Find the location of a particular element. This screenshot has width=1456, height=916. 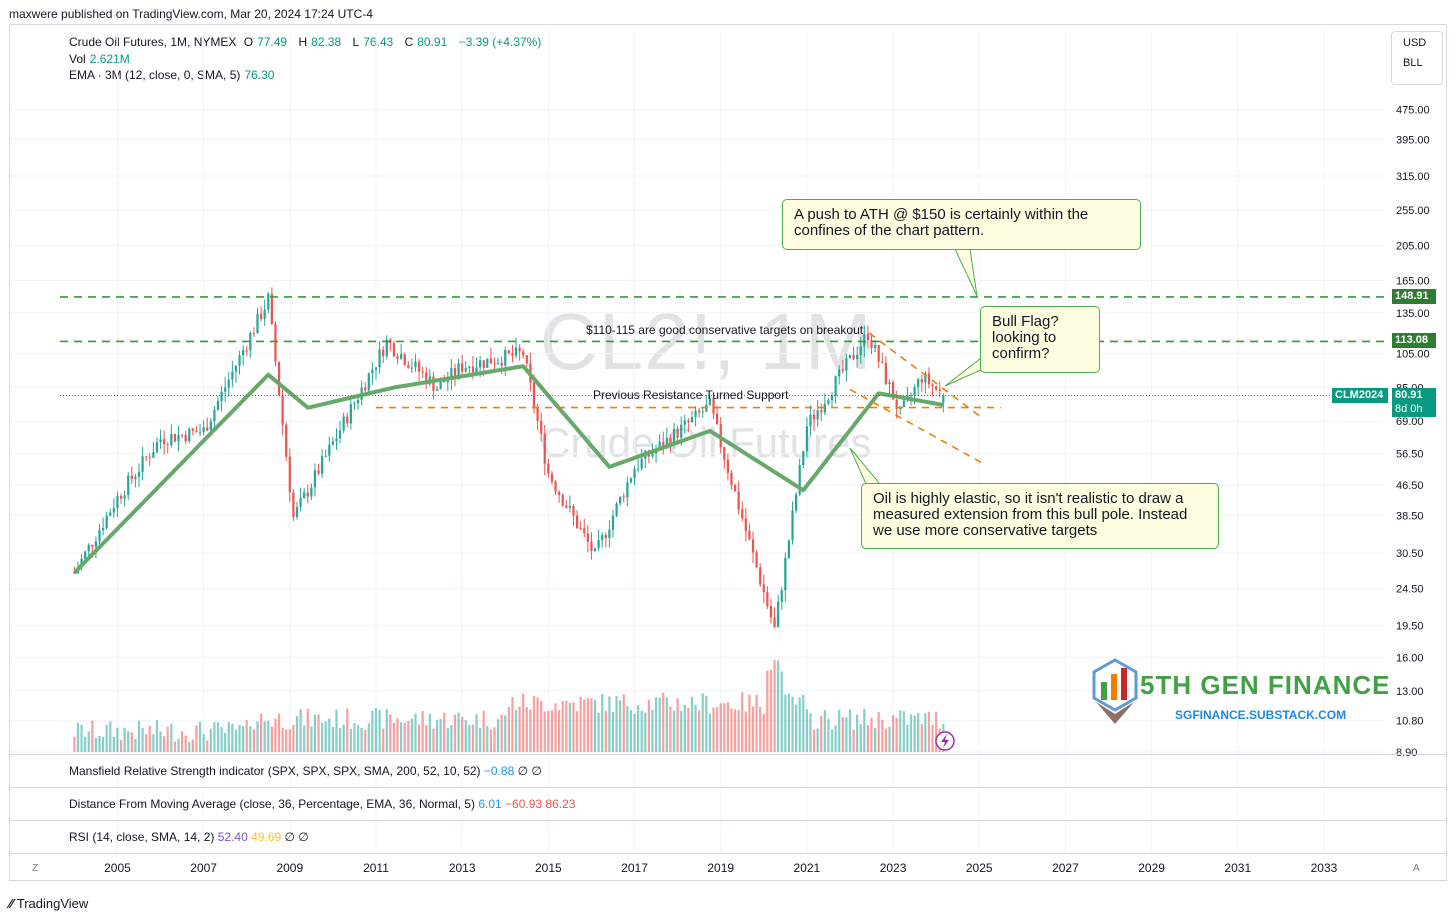

auto-scale-button: A is located at coordinates (1416, 868).